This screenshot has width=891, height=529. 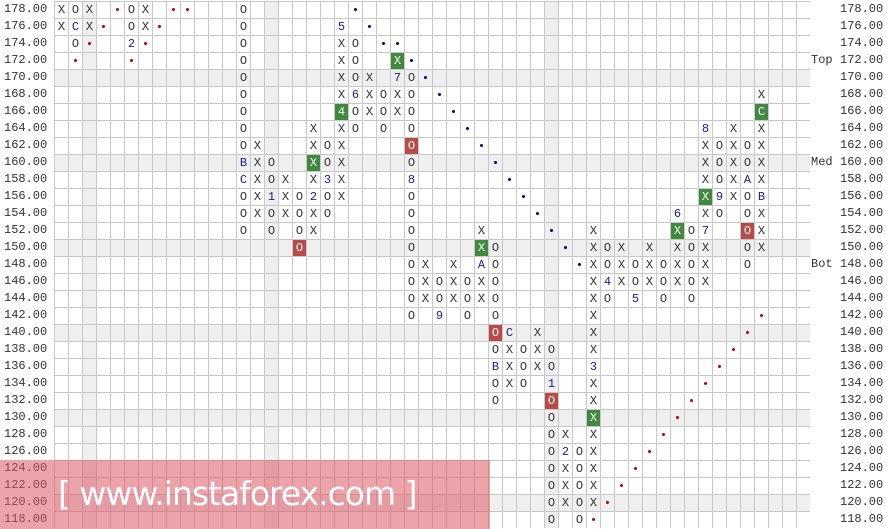 I want to click on price-label-right: 152.00, so click(x=862, y=230).